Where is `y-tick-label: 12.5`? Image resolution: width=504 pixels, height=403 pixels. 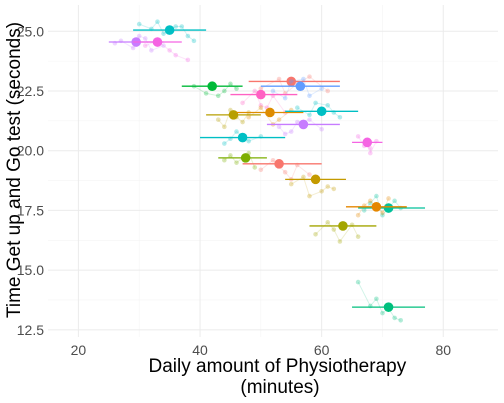 y-tick-label: 12.5 is located at coordinates (30, 330).